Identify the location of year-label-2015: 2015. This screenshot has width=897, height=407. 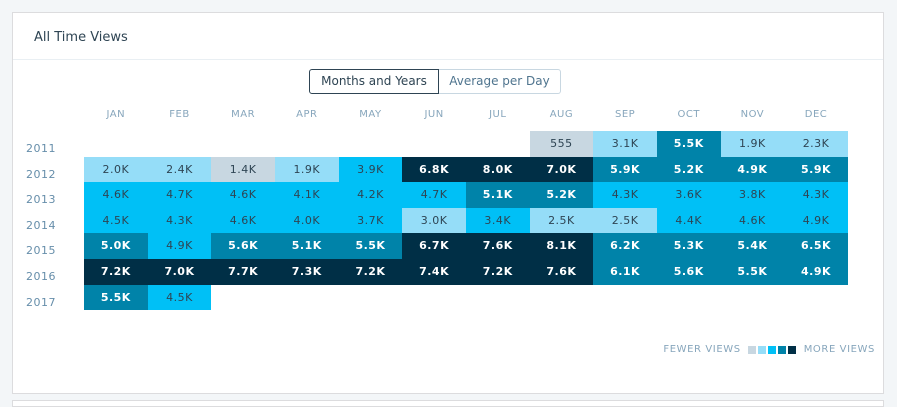
(41, 251).